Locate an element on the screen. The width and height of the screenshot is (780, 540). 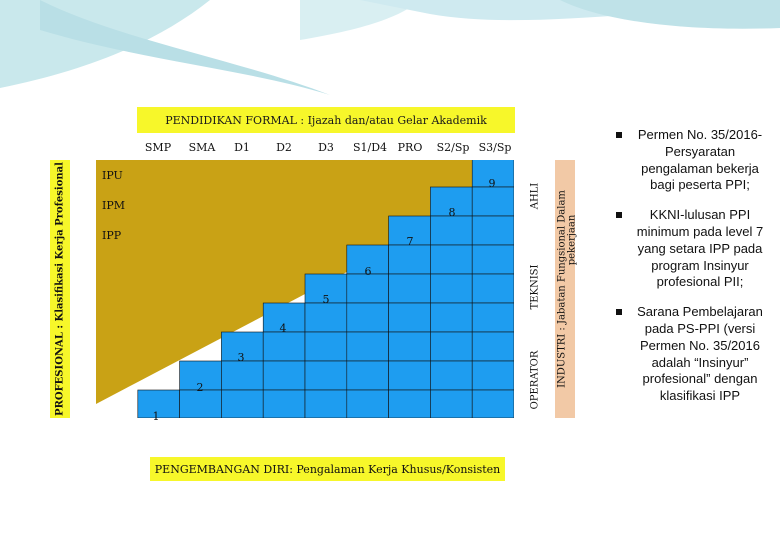
level-2: 2 is located at coordinates (200, 387).